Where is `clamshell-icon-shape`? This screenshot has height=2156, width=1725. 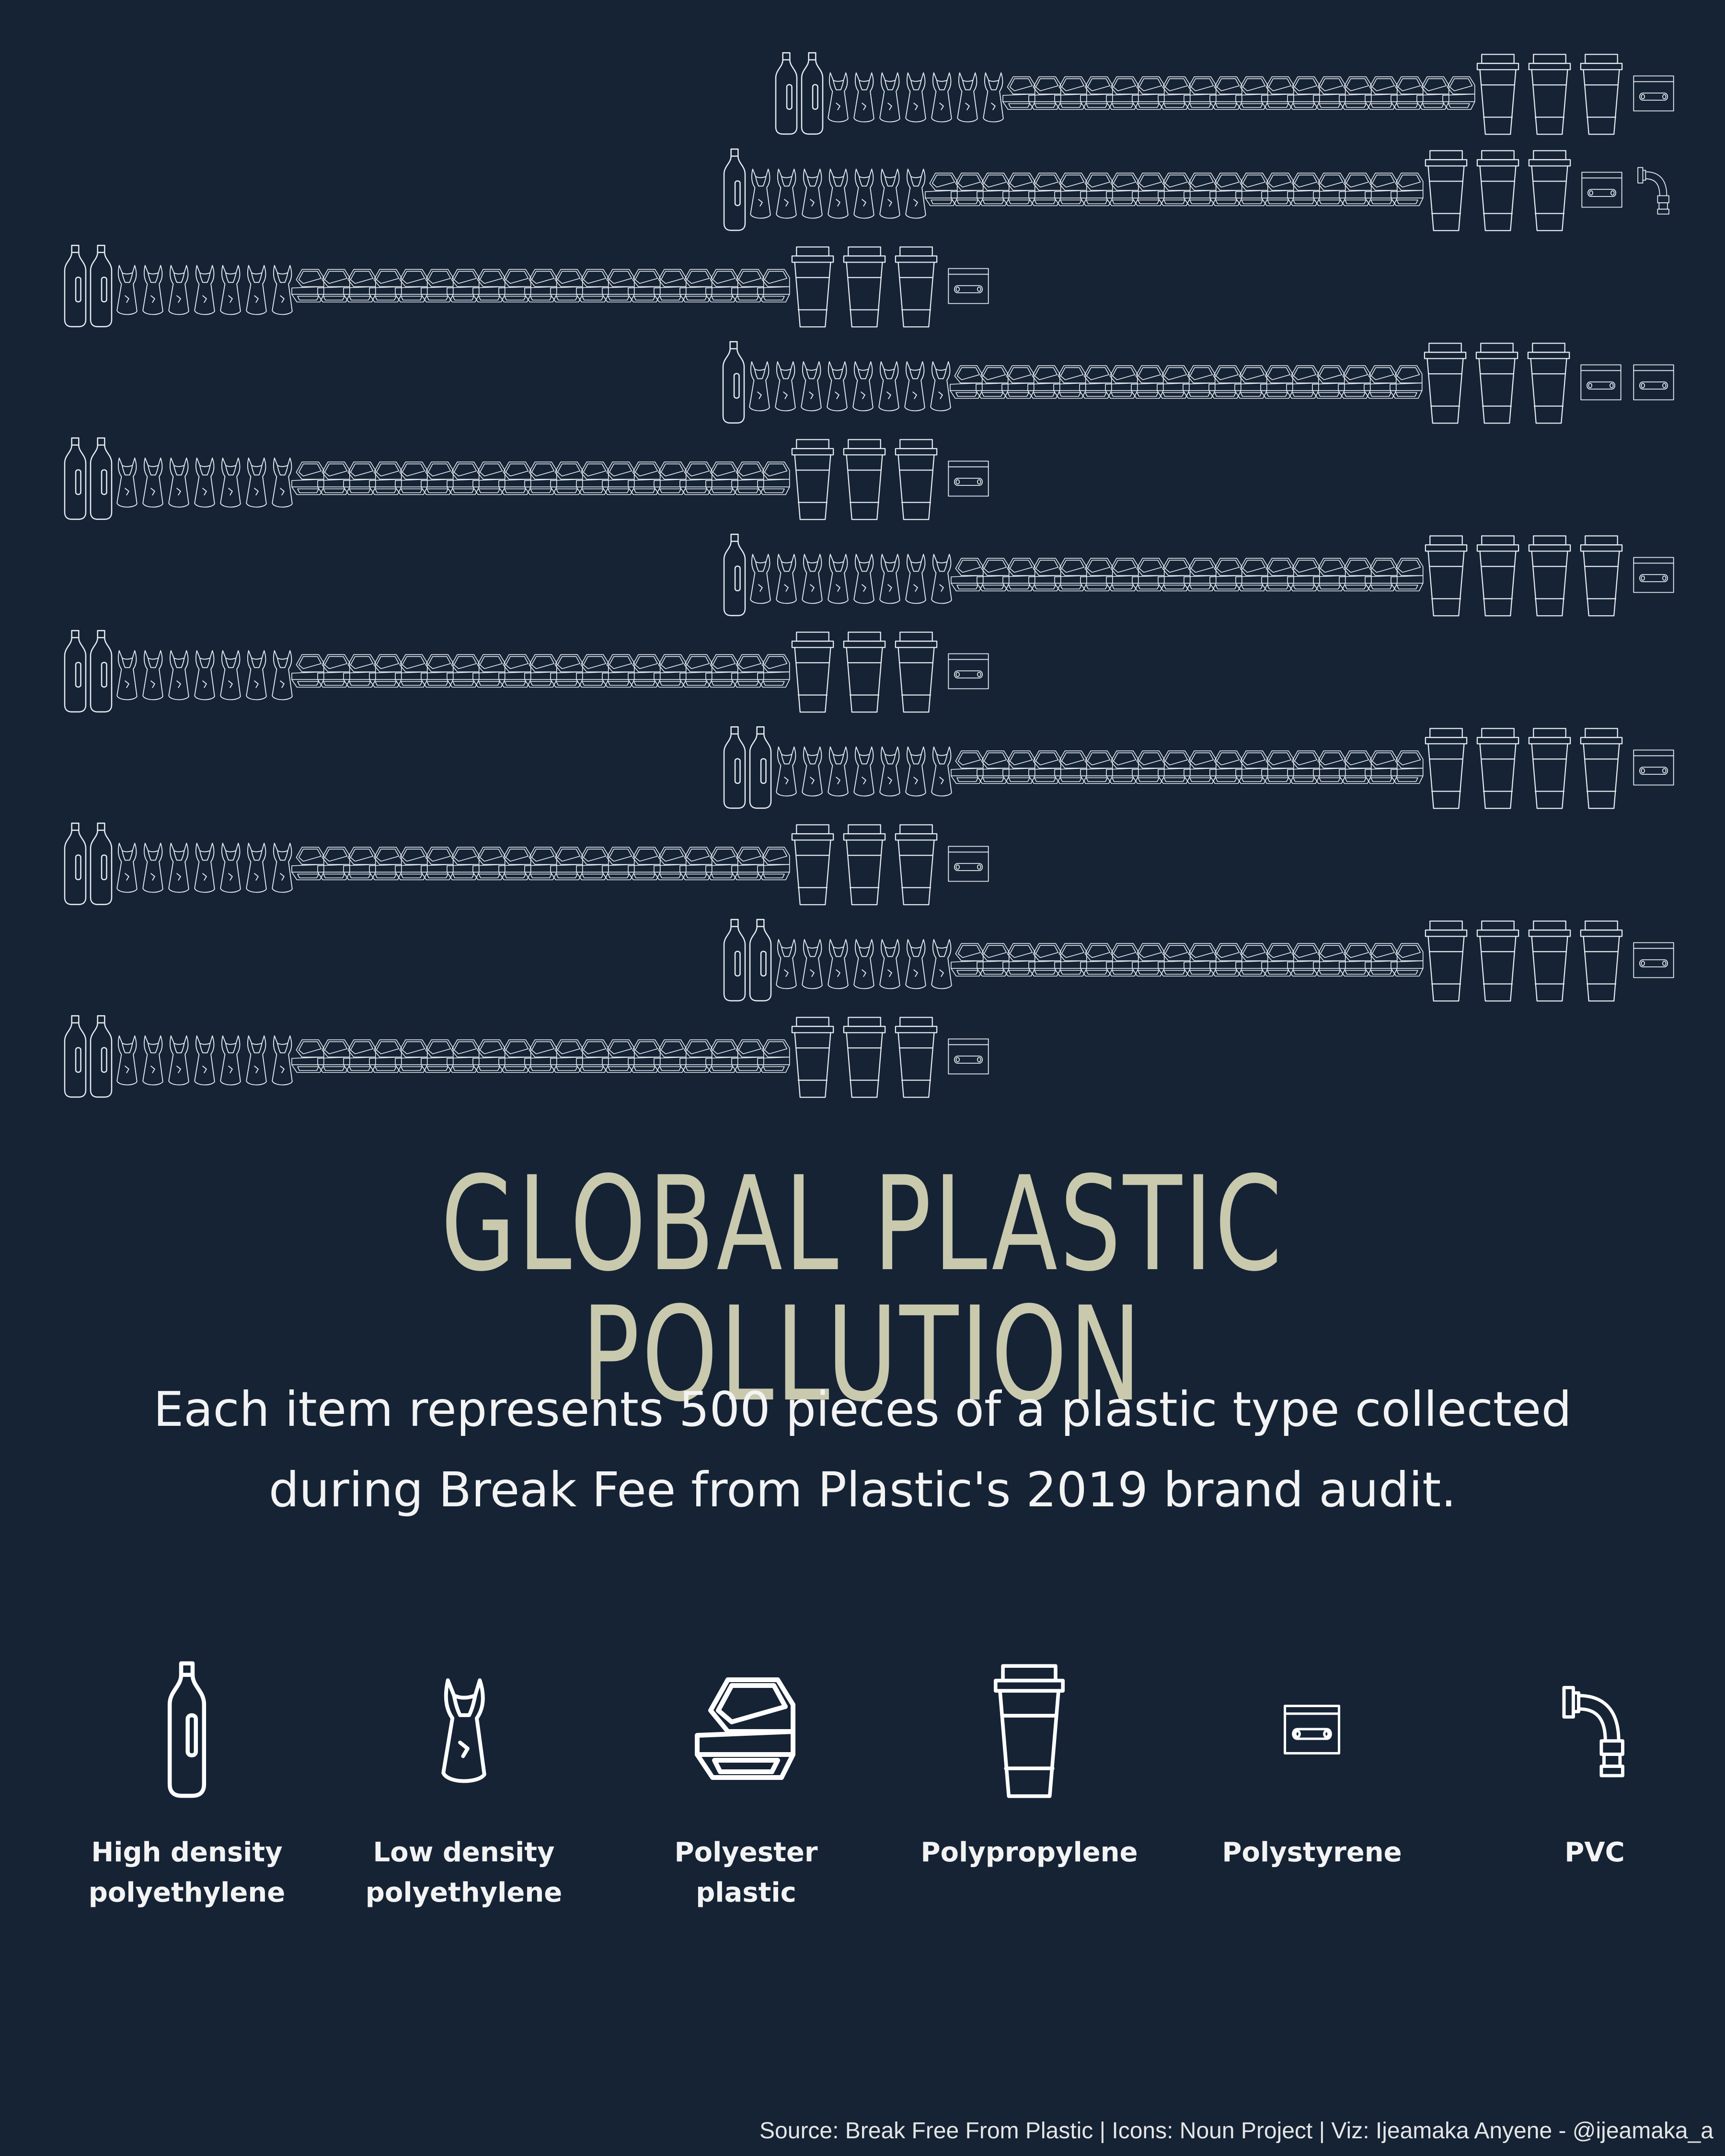
clamshell-icon-shape is located at coordinates (745, 1728).